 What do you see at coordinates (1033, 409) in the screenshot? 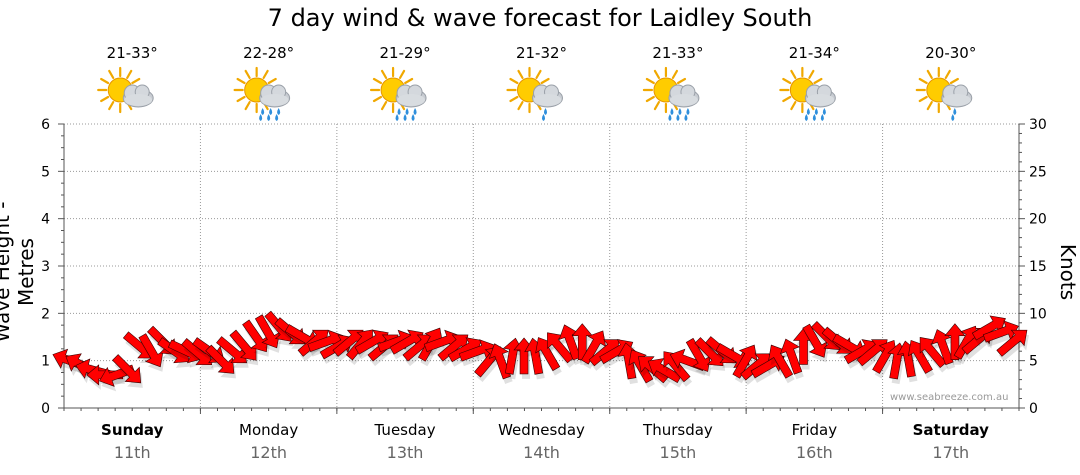
I see `y-right-tick-label: 0` at bounding box center [1033, 409].